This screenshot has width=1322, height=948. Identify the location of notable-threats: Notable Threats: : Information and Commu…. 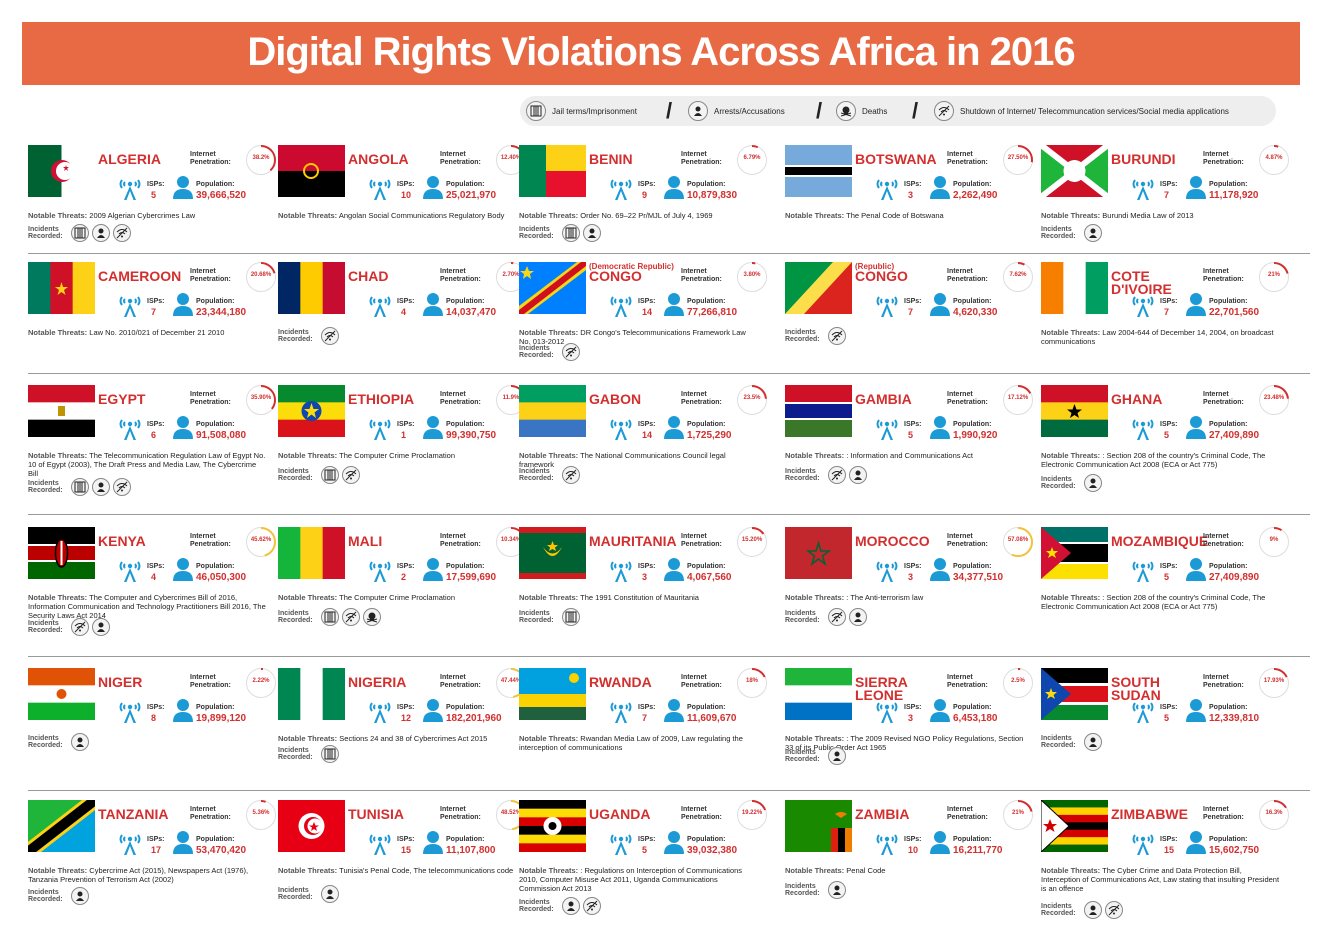
(905, 455).